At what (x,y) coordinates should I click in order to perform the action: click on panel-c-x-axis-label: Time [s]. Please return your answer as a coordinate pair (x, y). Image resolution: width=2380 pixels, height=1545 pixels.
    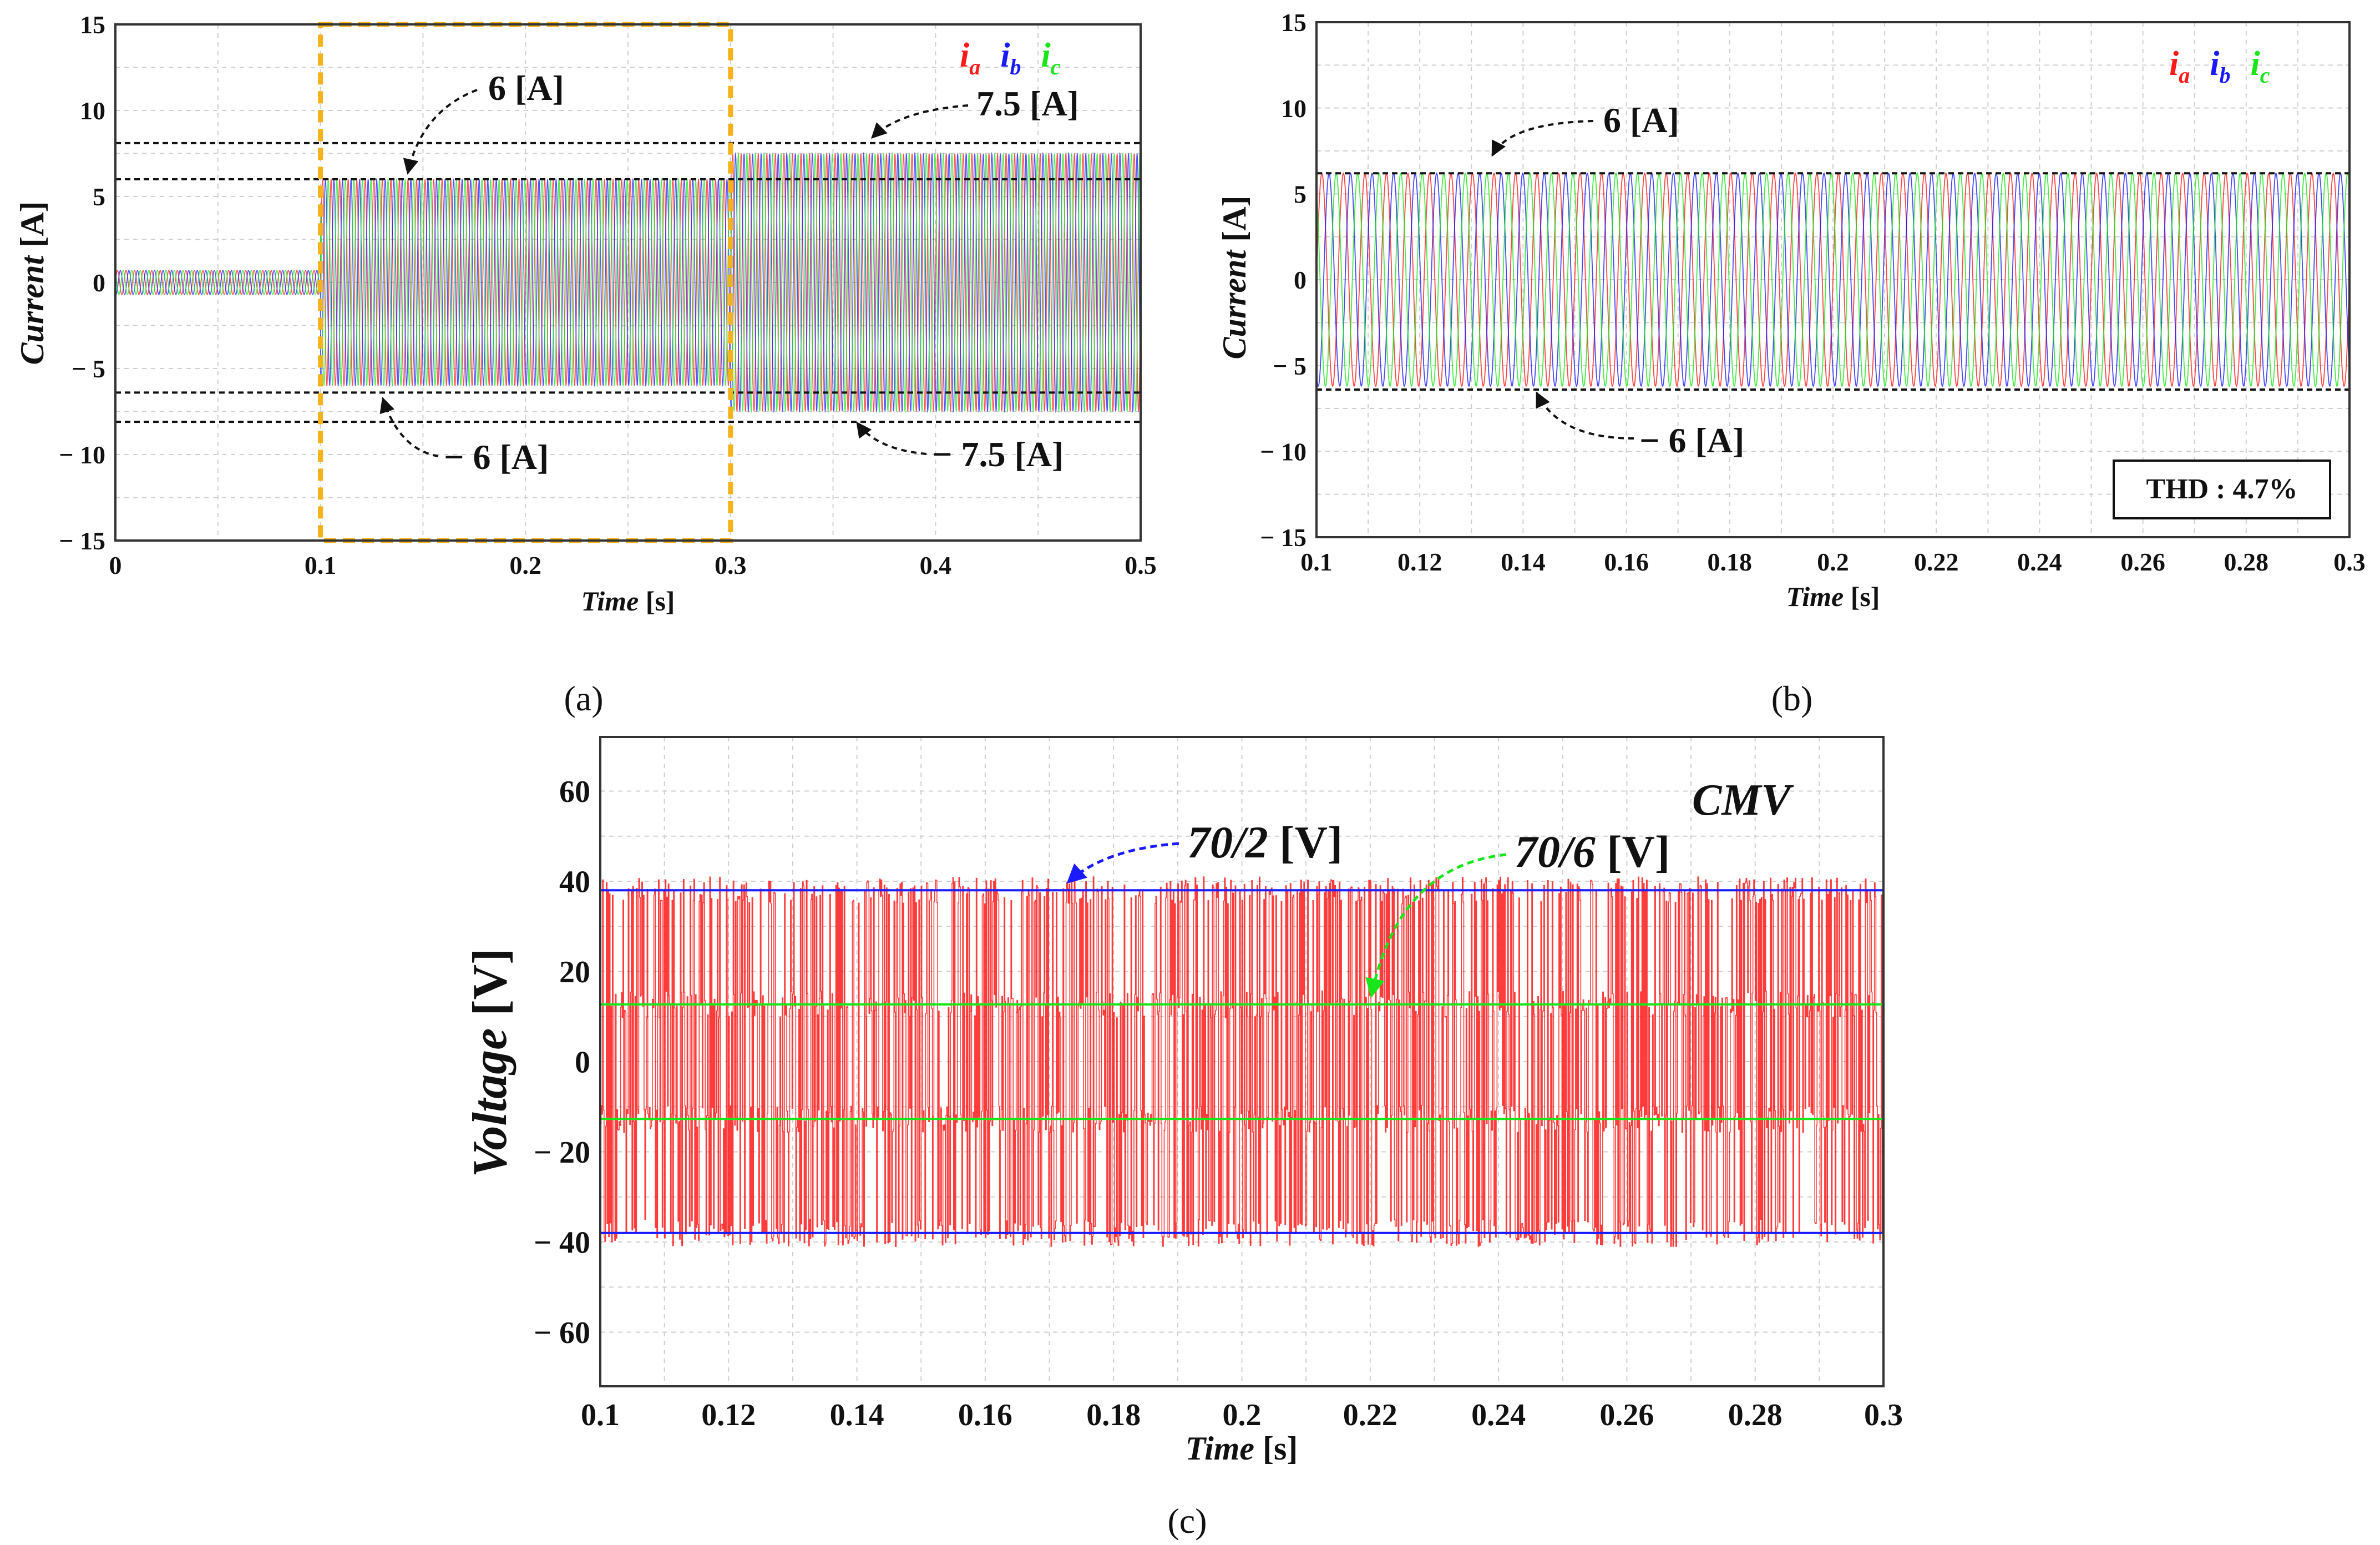
    Looking at the image, I should click on (1242, 1448).